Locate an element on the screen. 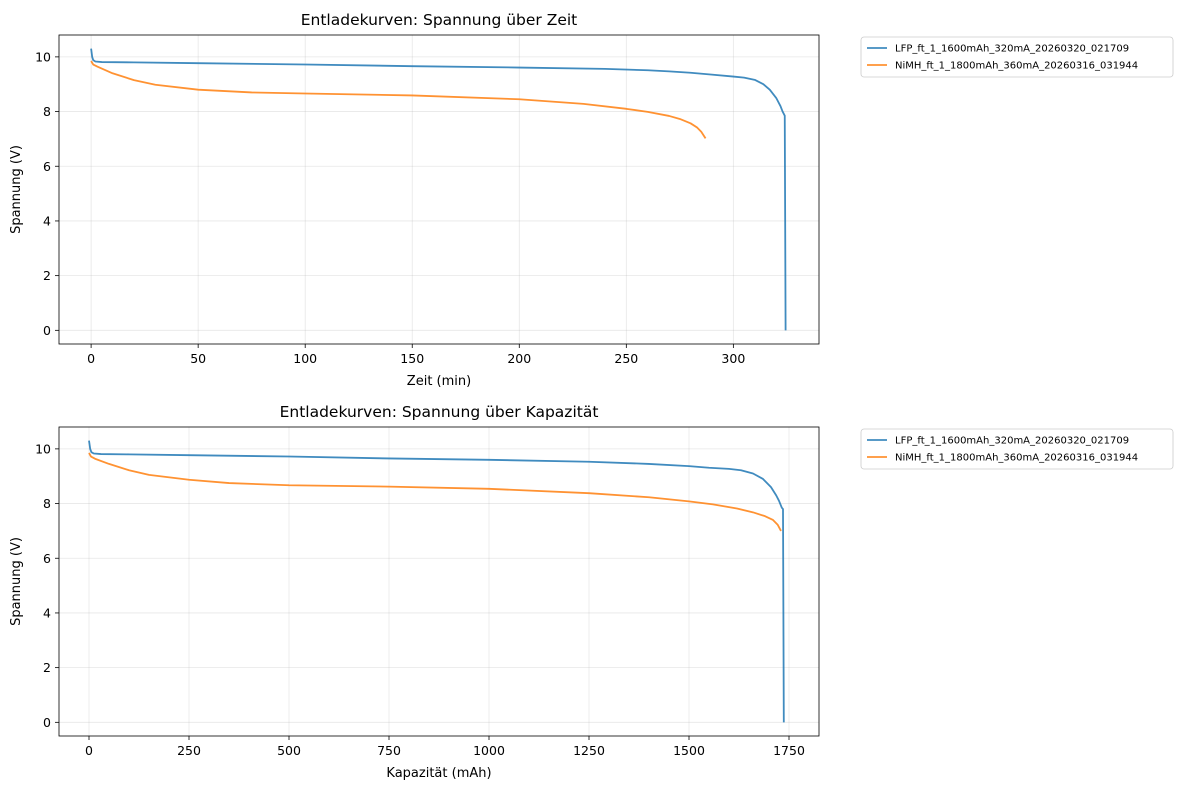  x-tick-label: 150 is located at coordinates (412, 358).